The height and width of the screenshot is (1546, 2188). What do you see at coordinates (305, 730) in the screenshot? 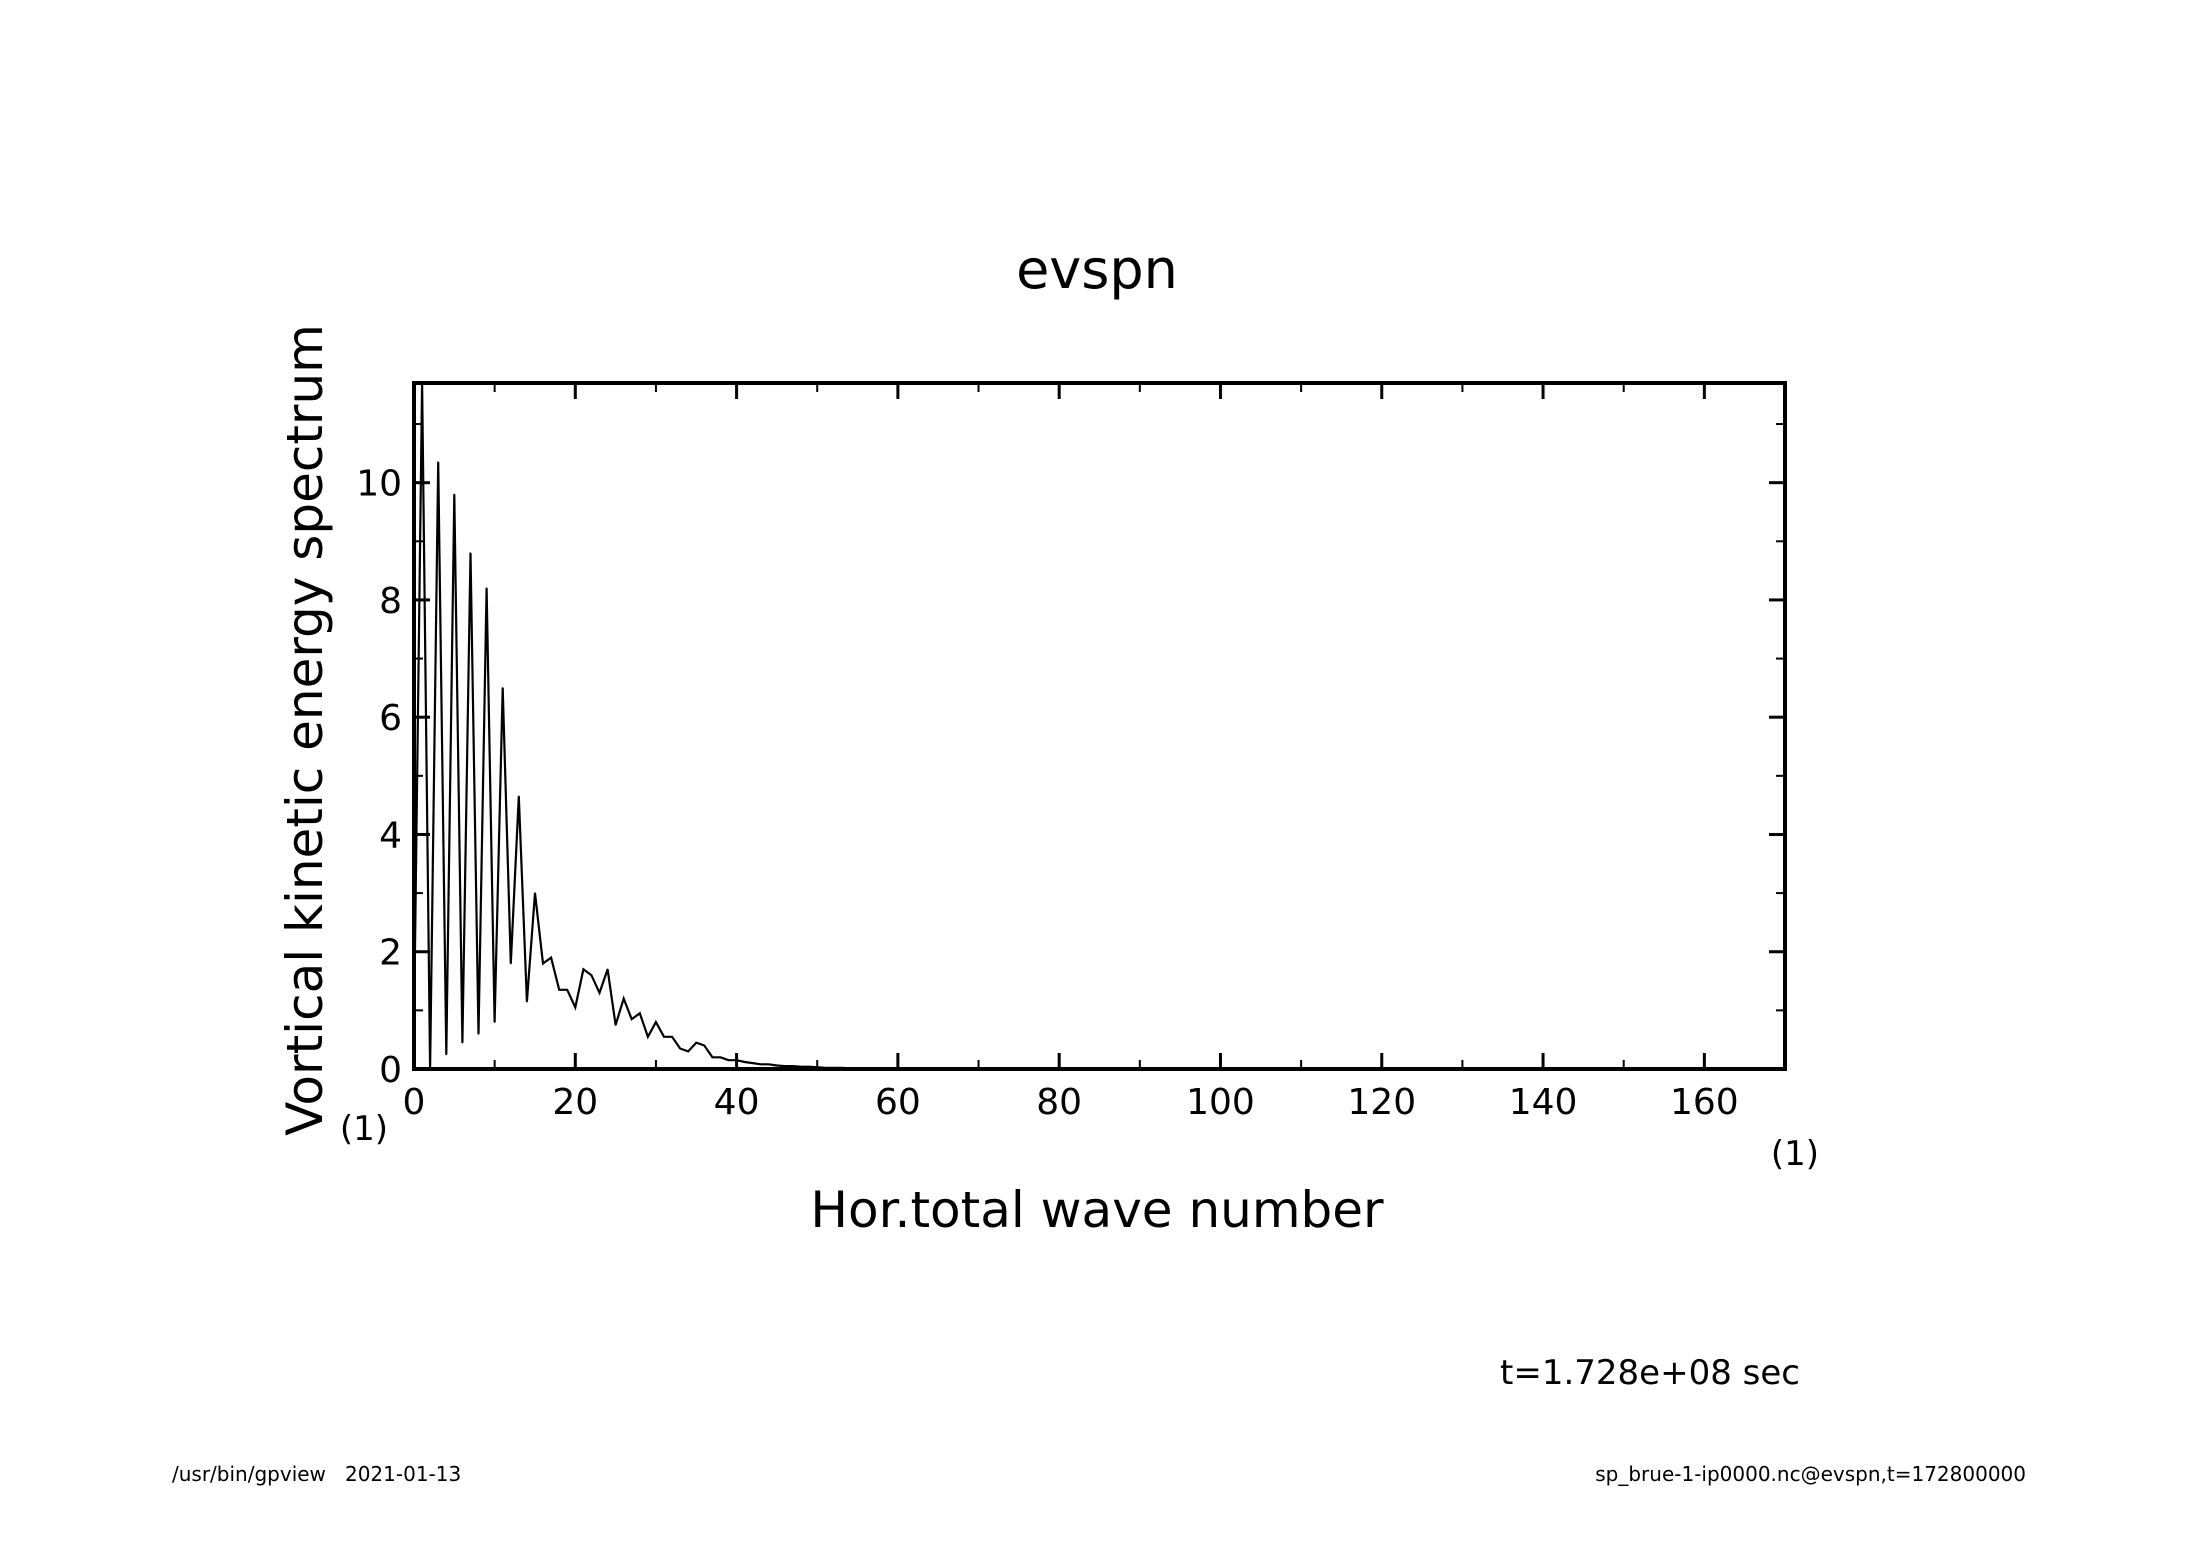
I see `y-axis-label: Vortical kinetic energy spectrum` at bounding box center [305, 730].